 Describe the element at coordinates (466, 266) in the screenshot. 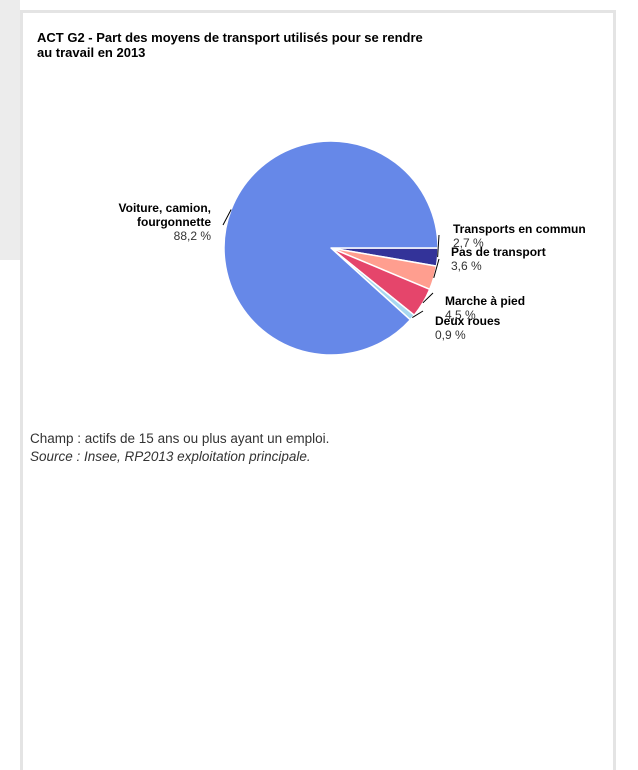

I see `slice-value: 3,6 %` at that location.